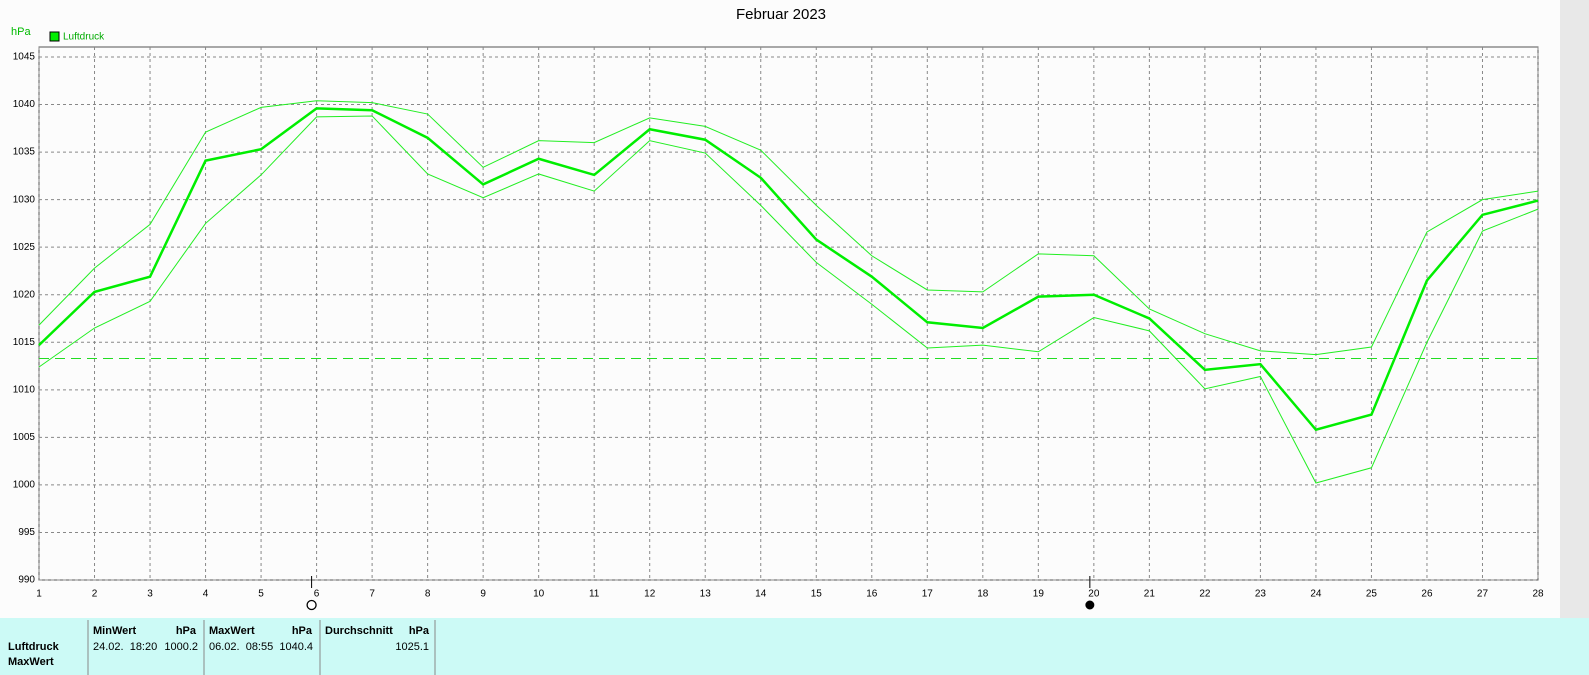 The width and height of the screenshot is (1589, 675). Describe the element at coordinates (428, 594) in the screenshot. I see `x-tick-label: 8` at that location.